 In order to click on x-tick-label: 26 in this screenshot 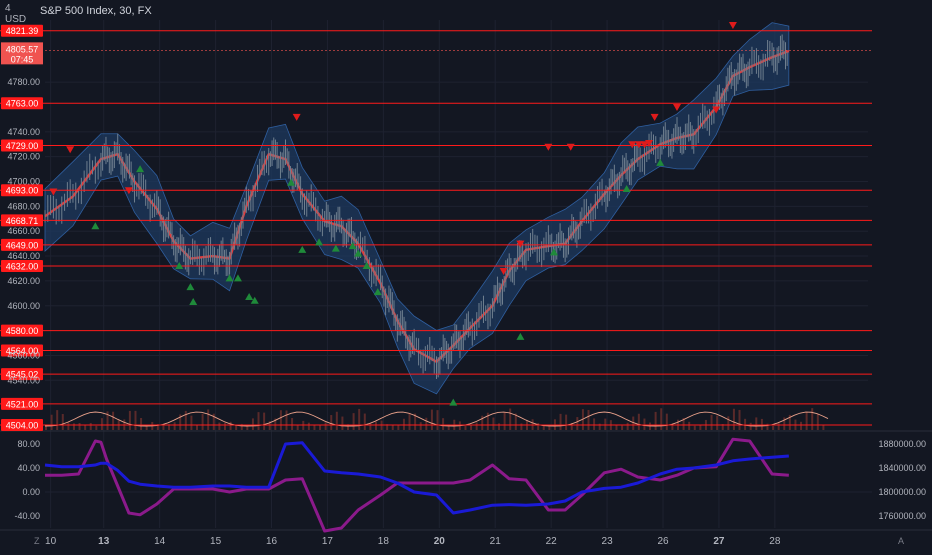, I will do `click(663, 541)`.